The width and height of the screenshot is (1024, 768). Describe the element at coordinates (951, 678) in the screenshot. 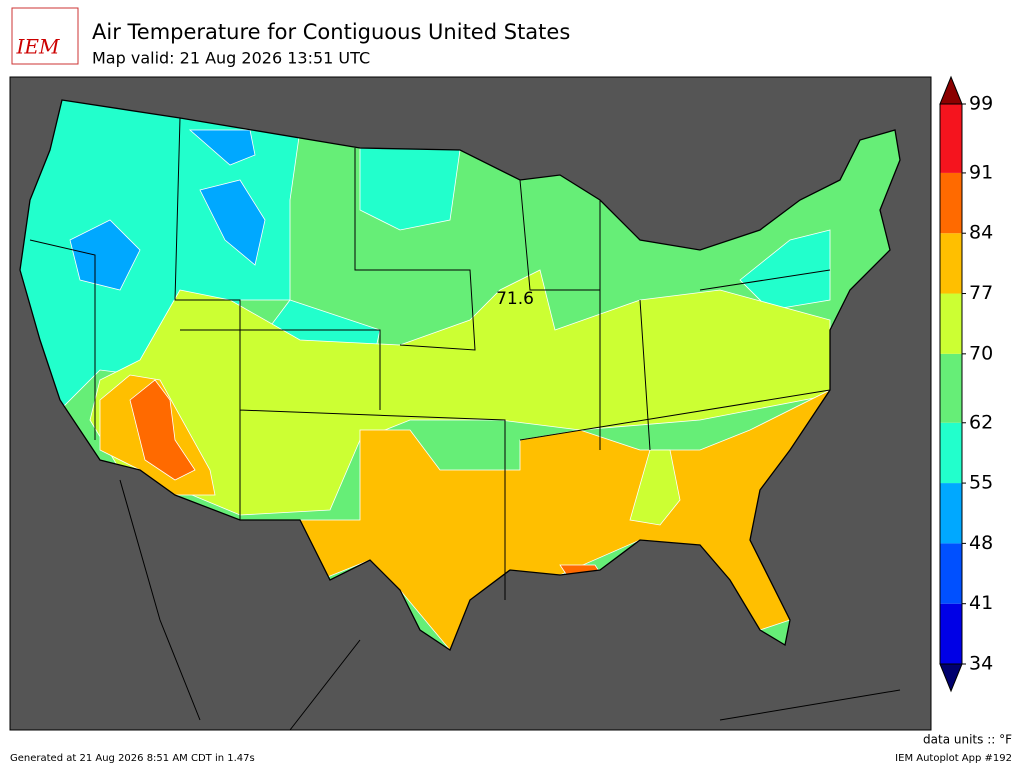

I see `colorbar-under` at that location.